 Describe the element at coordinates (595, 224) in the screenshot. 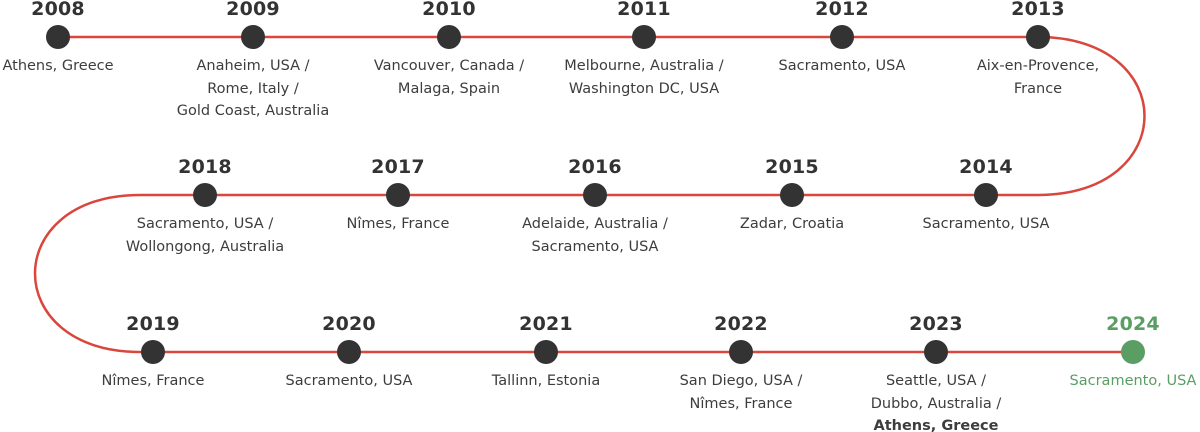

I see `location-label: Adelaide, Australia /` at that location.